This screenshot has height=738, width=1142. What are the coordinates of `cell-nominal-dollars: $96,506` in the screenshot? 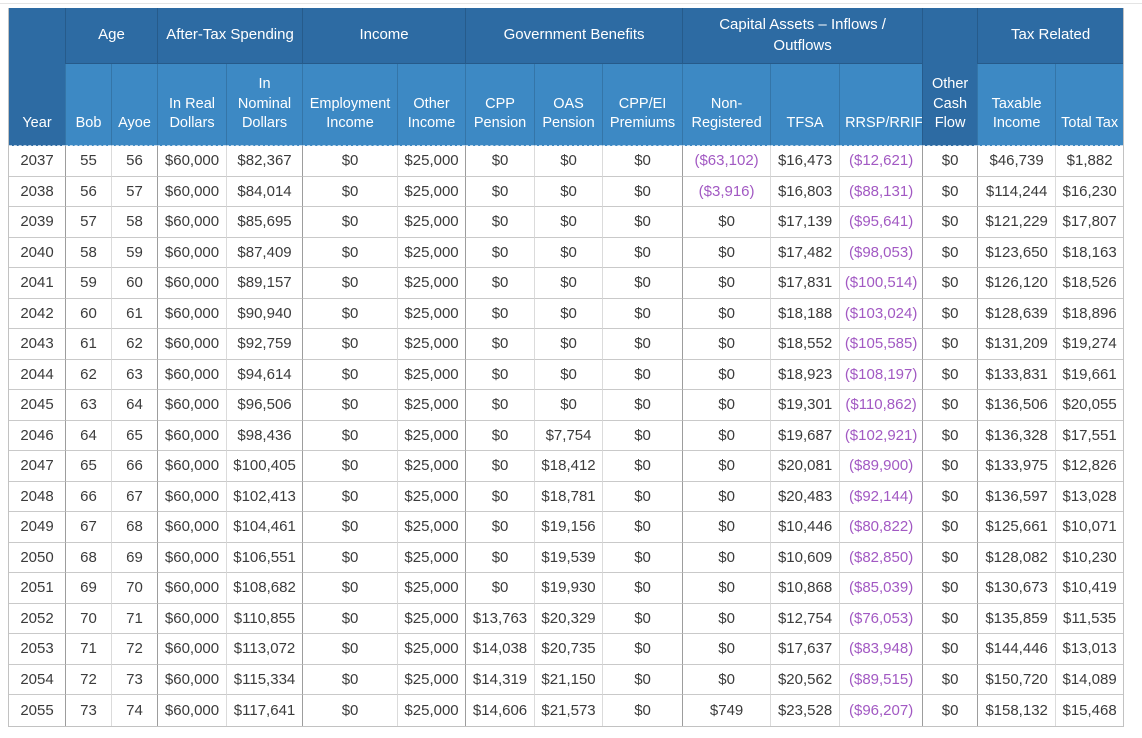 It's located at (264, 405).